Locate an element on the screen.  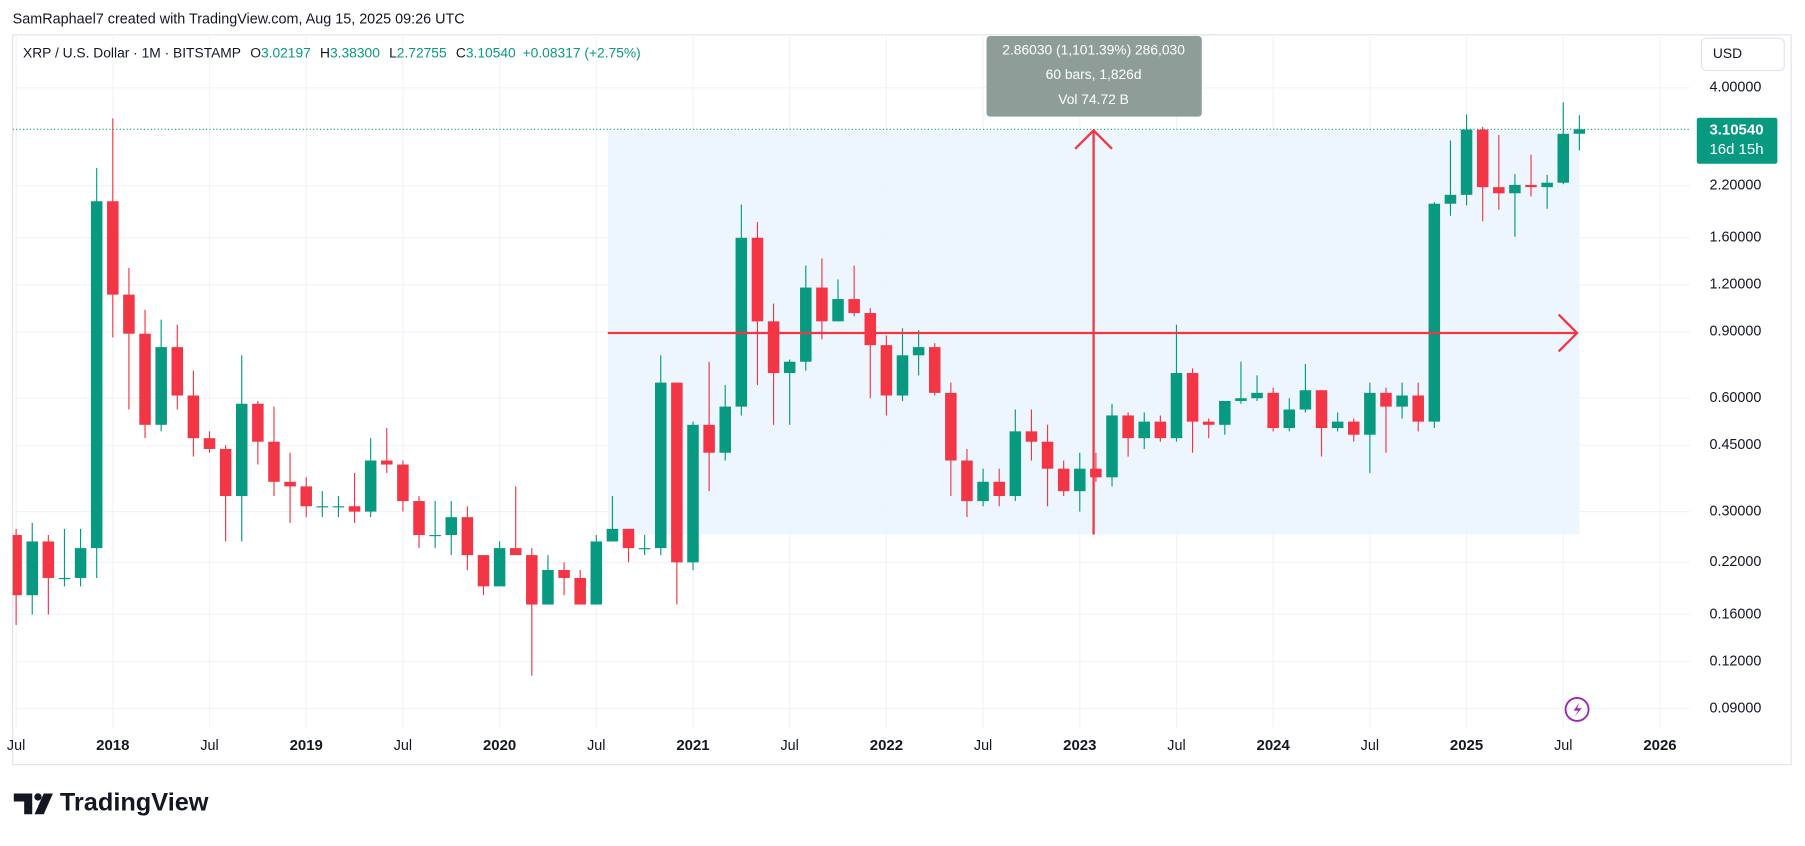
x-tick-label: 2024 is located at coordinates (1274, 745).